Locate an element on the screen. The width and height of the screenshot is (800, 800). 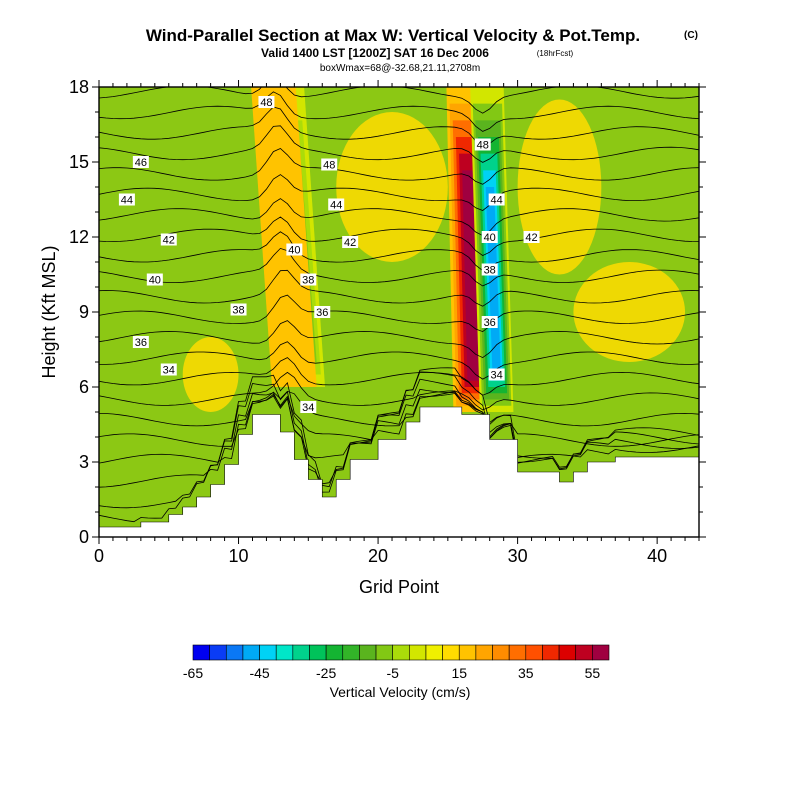
colorbar-tick-label: 35 is located at coordinates (526, 673).